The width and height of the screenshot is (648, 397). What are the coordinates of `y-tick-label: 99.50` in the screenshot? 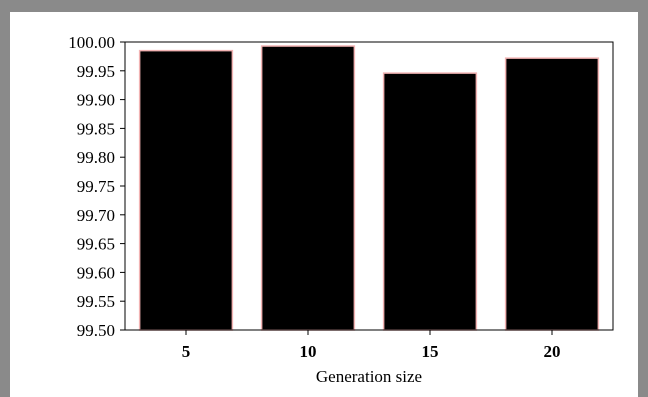 It's located at (96, 330).